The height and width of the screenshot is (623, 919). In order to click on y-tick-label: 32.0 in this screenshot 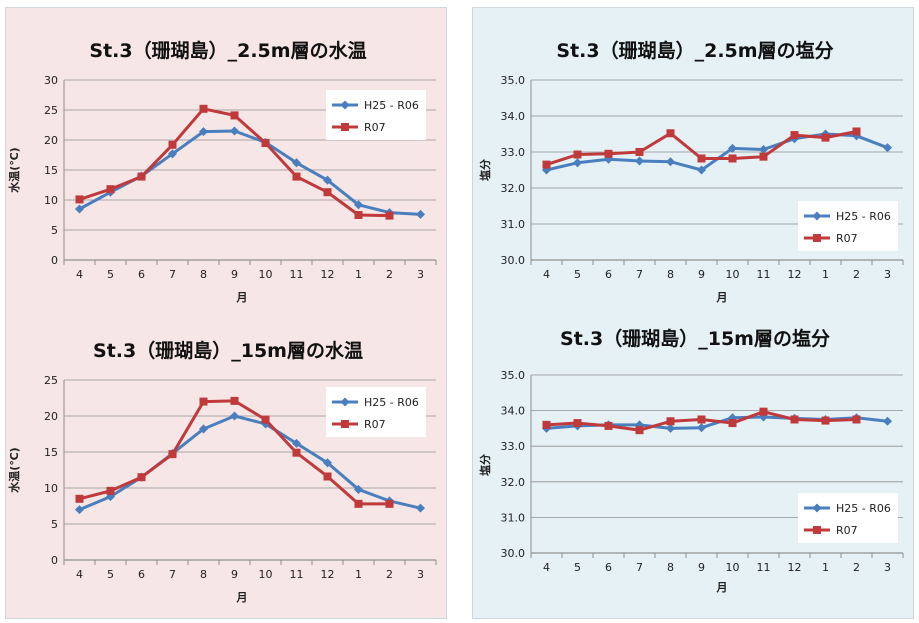, I will do `click(513, 188)`.